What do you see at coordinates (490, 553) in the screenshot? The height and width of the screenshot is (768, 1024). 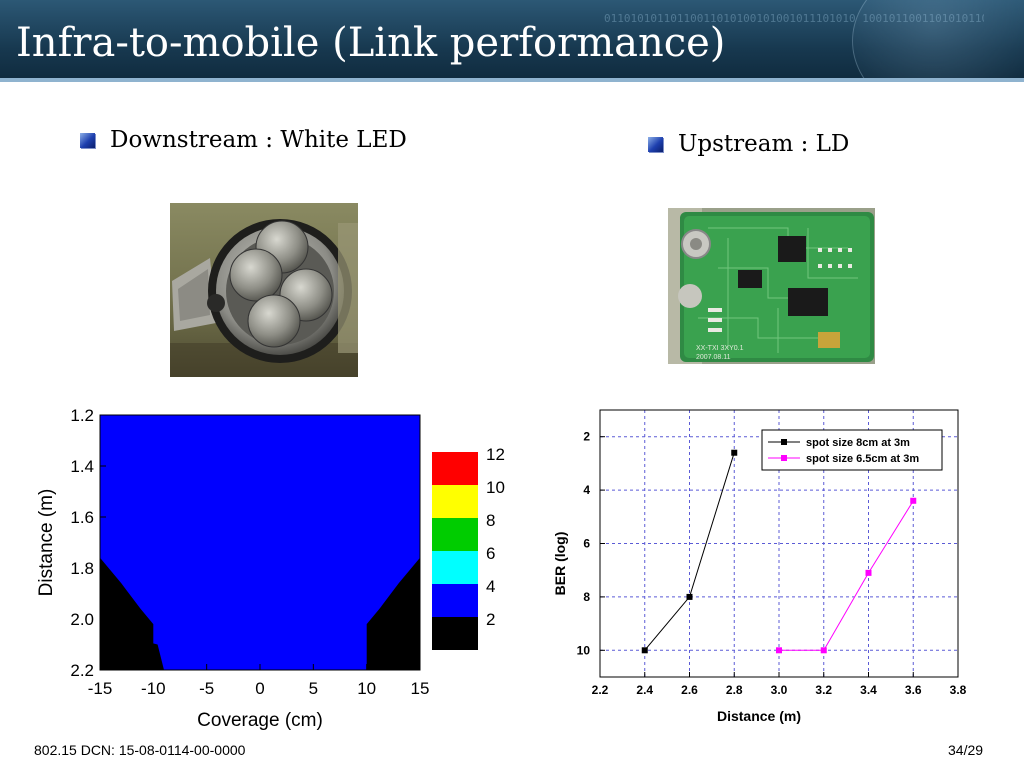 I see `colorbar-label: 6` at bounding box center [490, 553].